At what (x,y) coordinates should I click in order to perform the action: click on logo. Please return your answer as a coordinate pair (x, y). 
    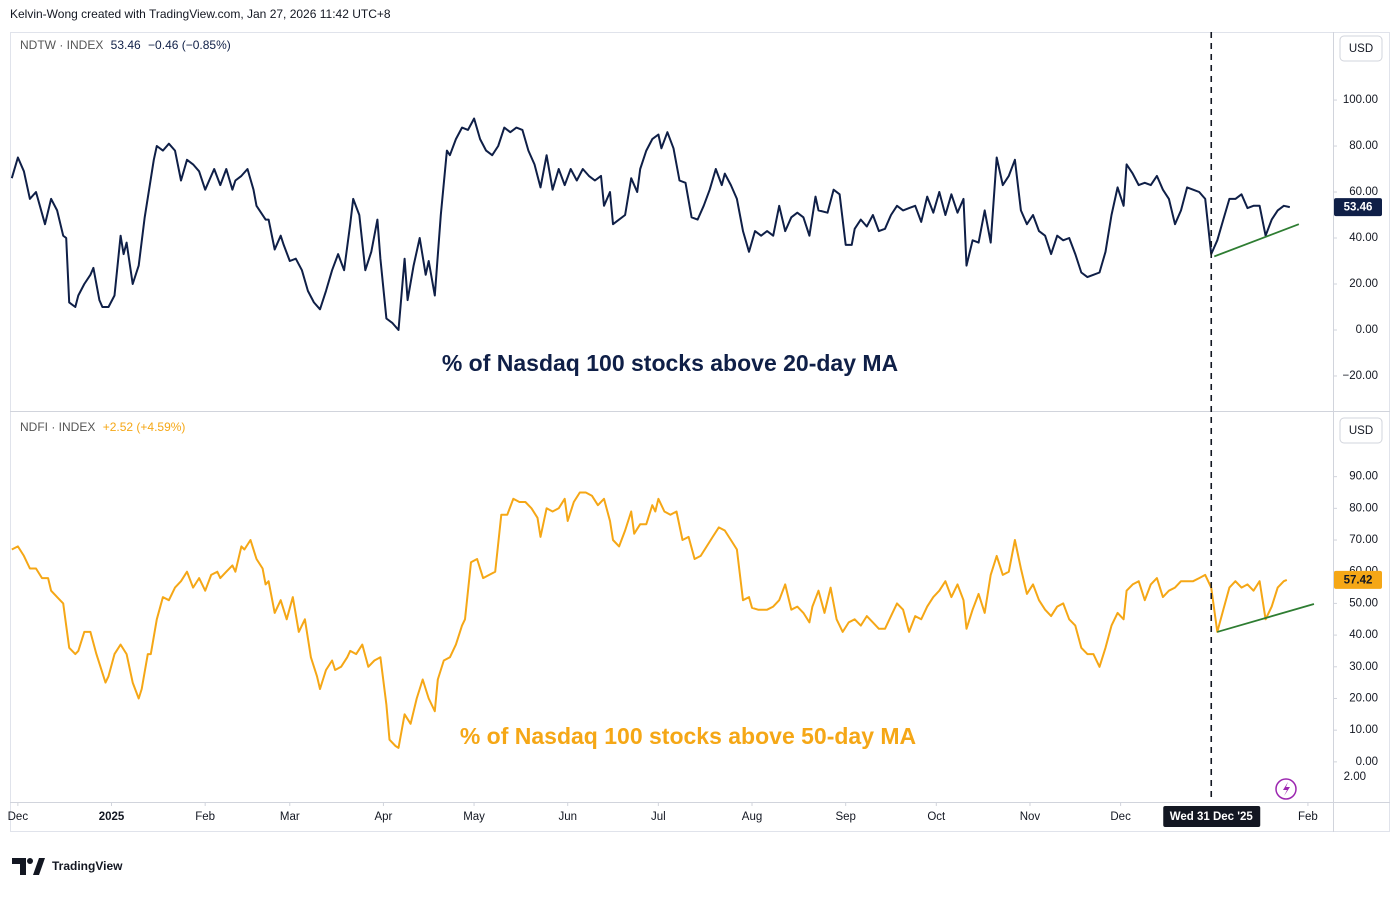
    Looking at the image, I should click on (28, 866).